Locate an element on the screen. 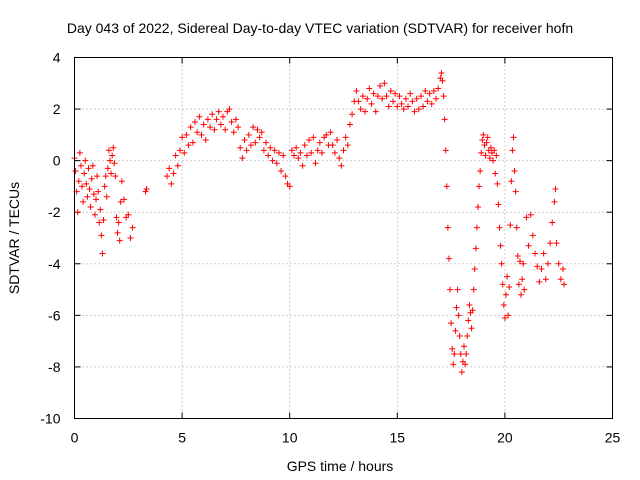 The image size is (640, 480). y-tick-label: -6 is located at coordinates (54, 315).